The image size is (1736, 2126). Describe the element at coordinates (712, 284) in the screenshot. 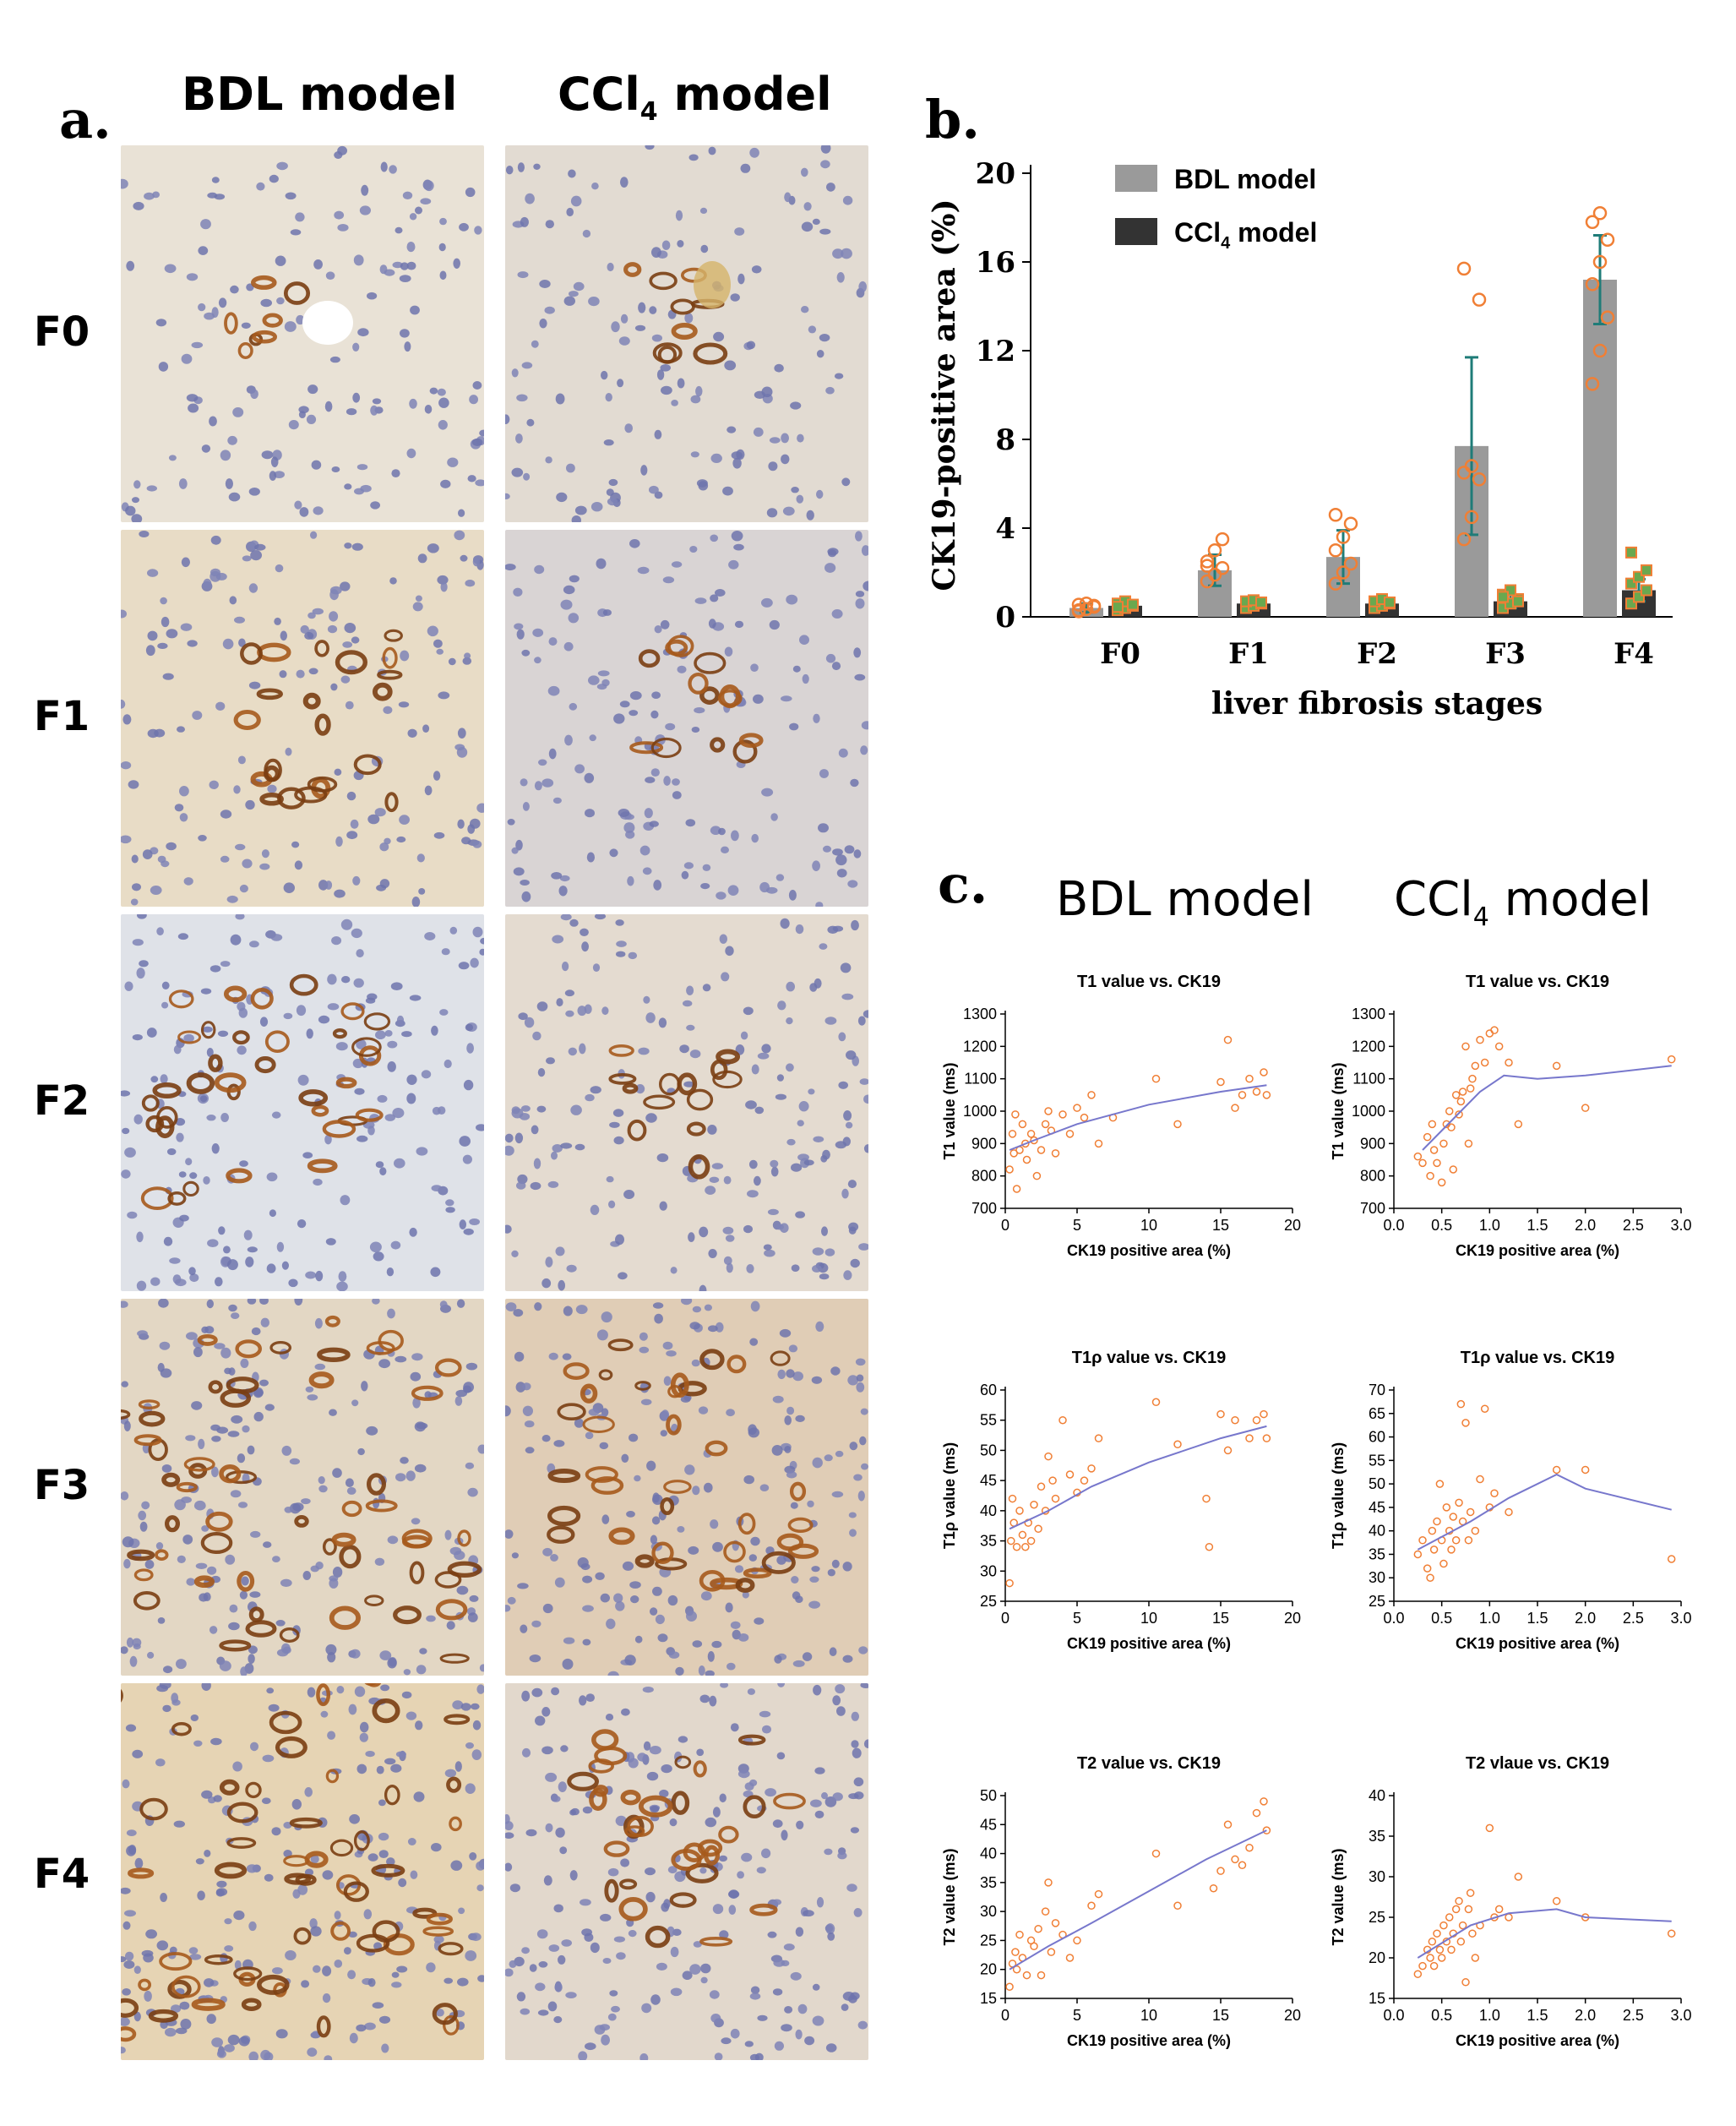

I see `central-vein` at that location.